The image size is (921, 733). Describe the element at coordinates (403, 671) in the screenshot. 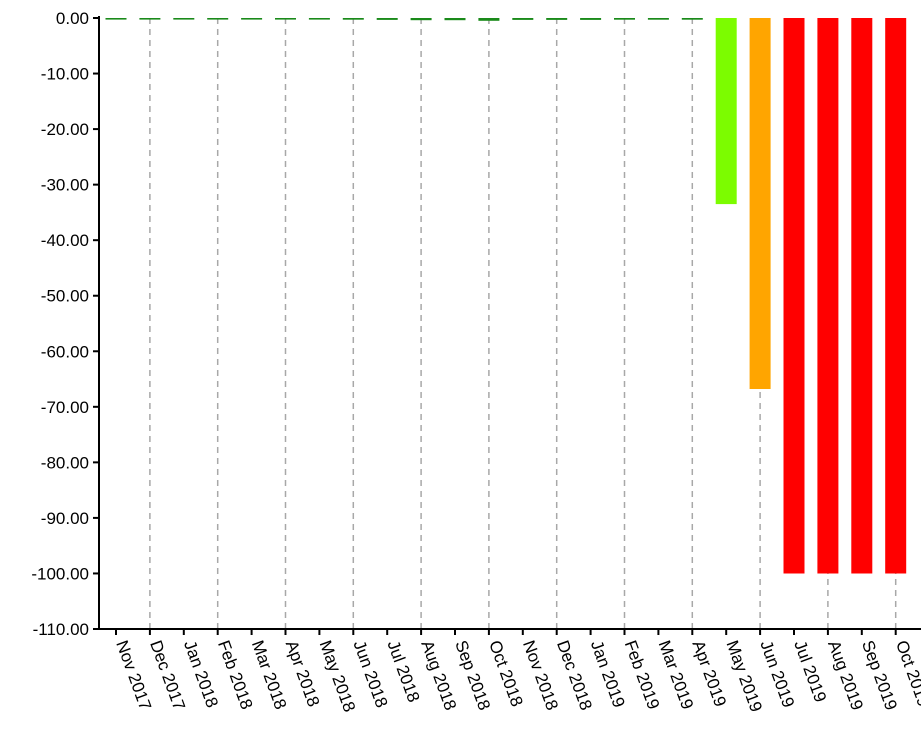

I see `x-tick-label: Jul 2018` at that location.